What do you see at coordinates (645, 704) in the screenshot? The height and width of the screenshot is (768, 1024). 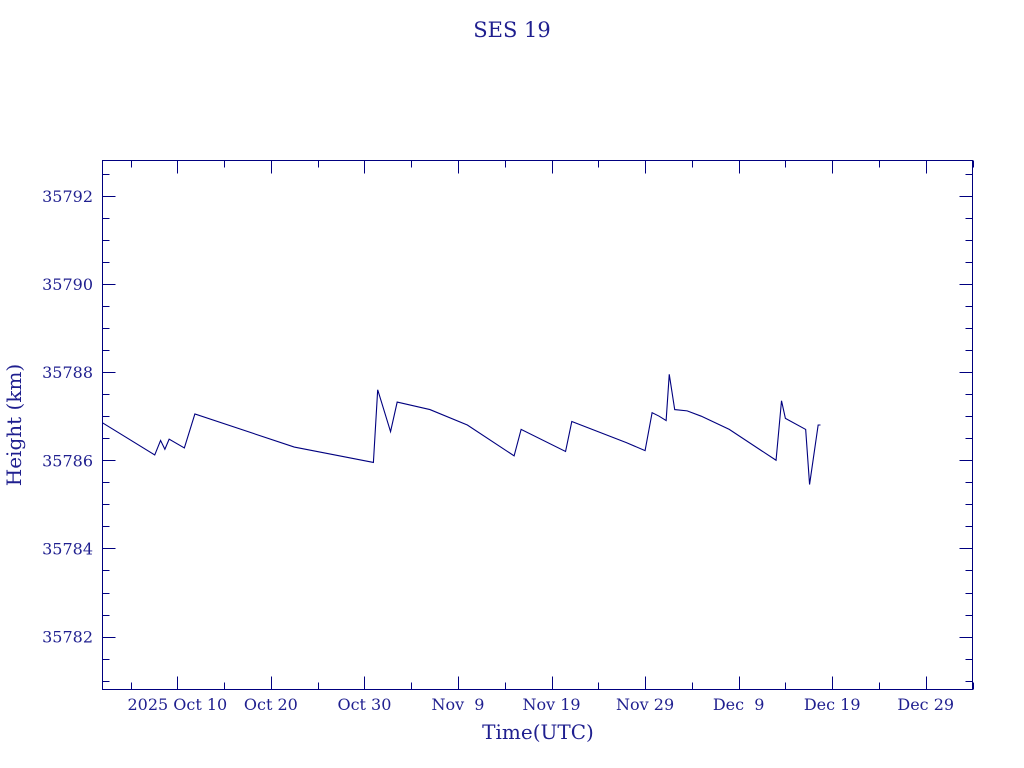 I see `x-tick-label: Nov 29` at bounding box center [645, 704].